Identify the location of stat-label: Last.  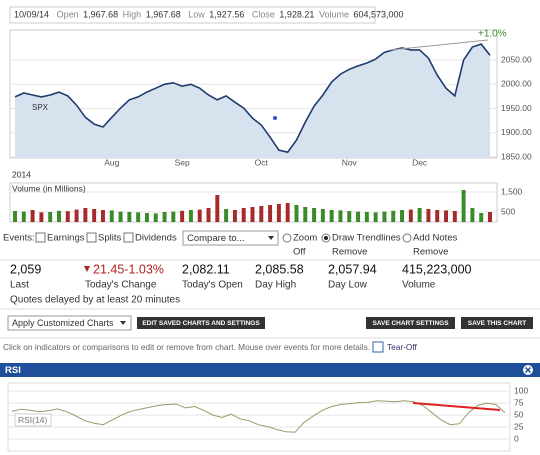
(19, 285).